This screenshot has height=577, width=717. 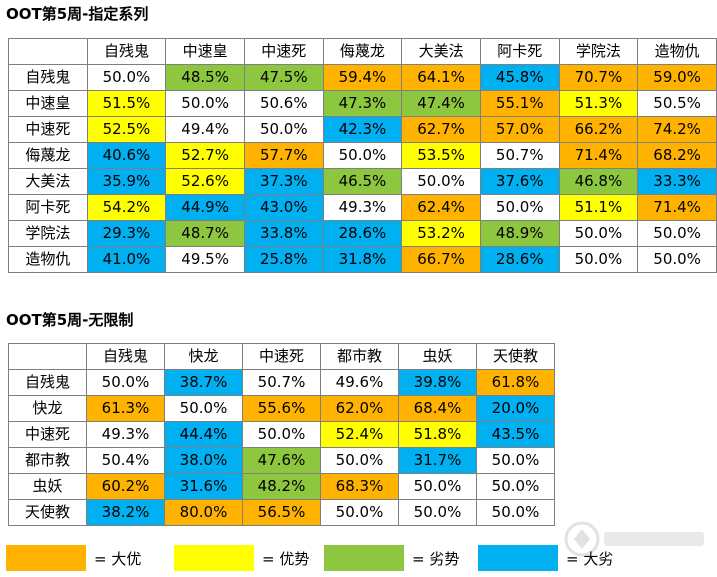 I want to click on column-header: 天使教, so click(x=515, y=356).